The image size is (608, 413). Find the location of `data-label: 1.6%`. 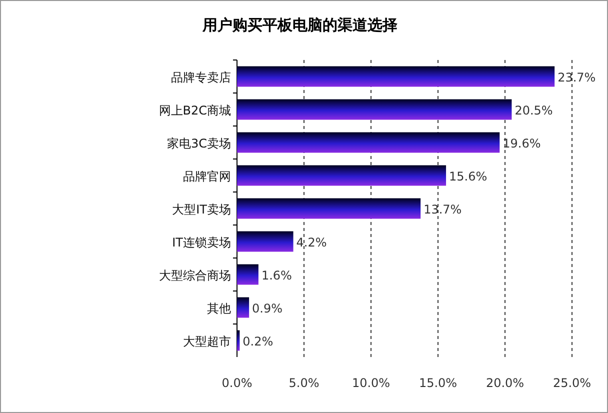

data-label: 1.6% is located at coordinates (276, 275).